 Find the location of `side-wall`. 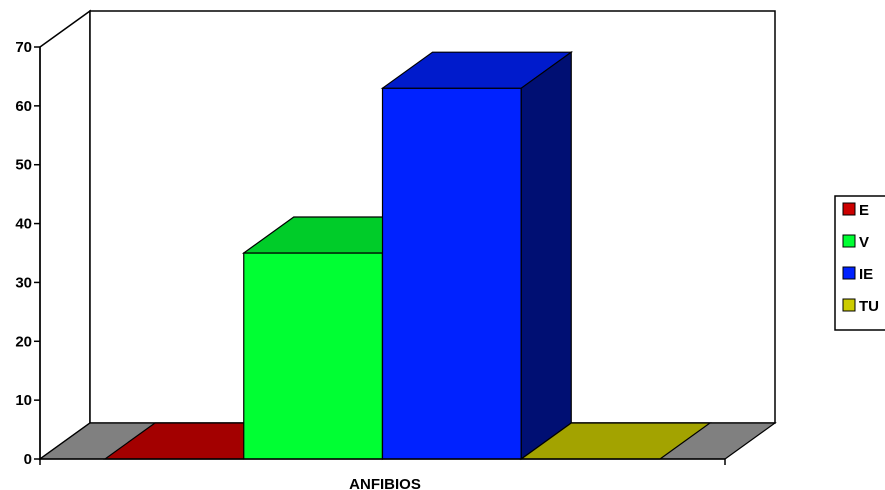

side-wall is located at coordinates (65, 235).